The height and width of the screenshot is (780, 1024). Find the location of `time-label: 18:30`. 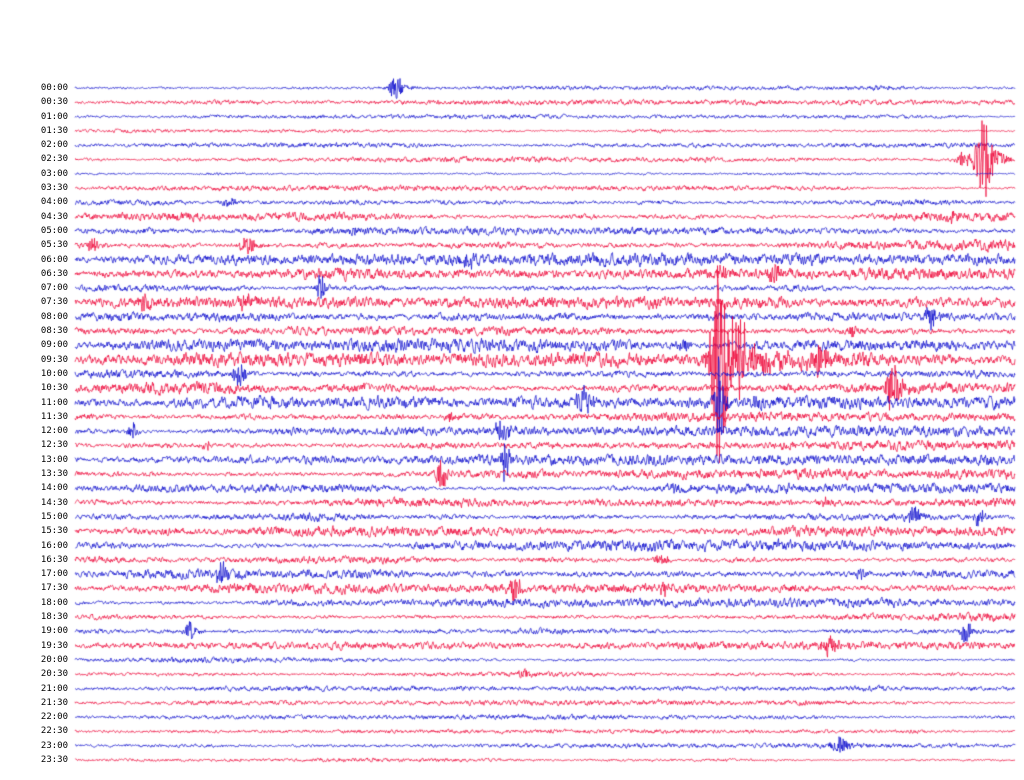

time-label: 18:30 is located at coordinates (54, 617).